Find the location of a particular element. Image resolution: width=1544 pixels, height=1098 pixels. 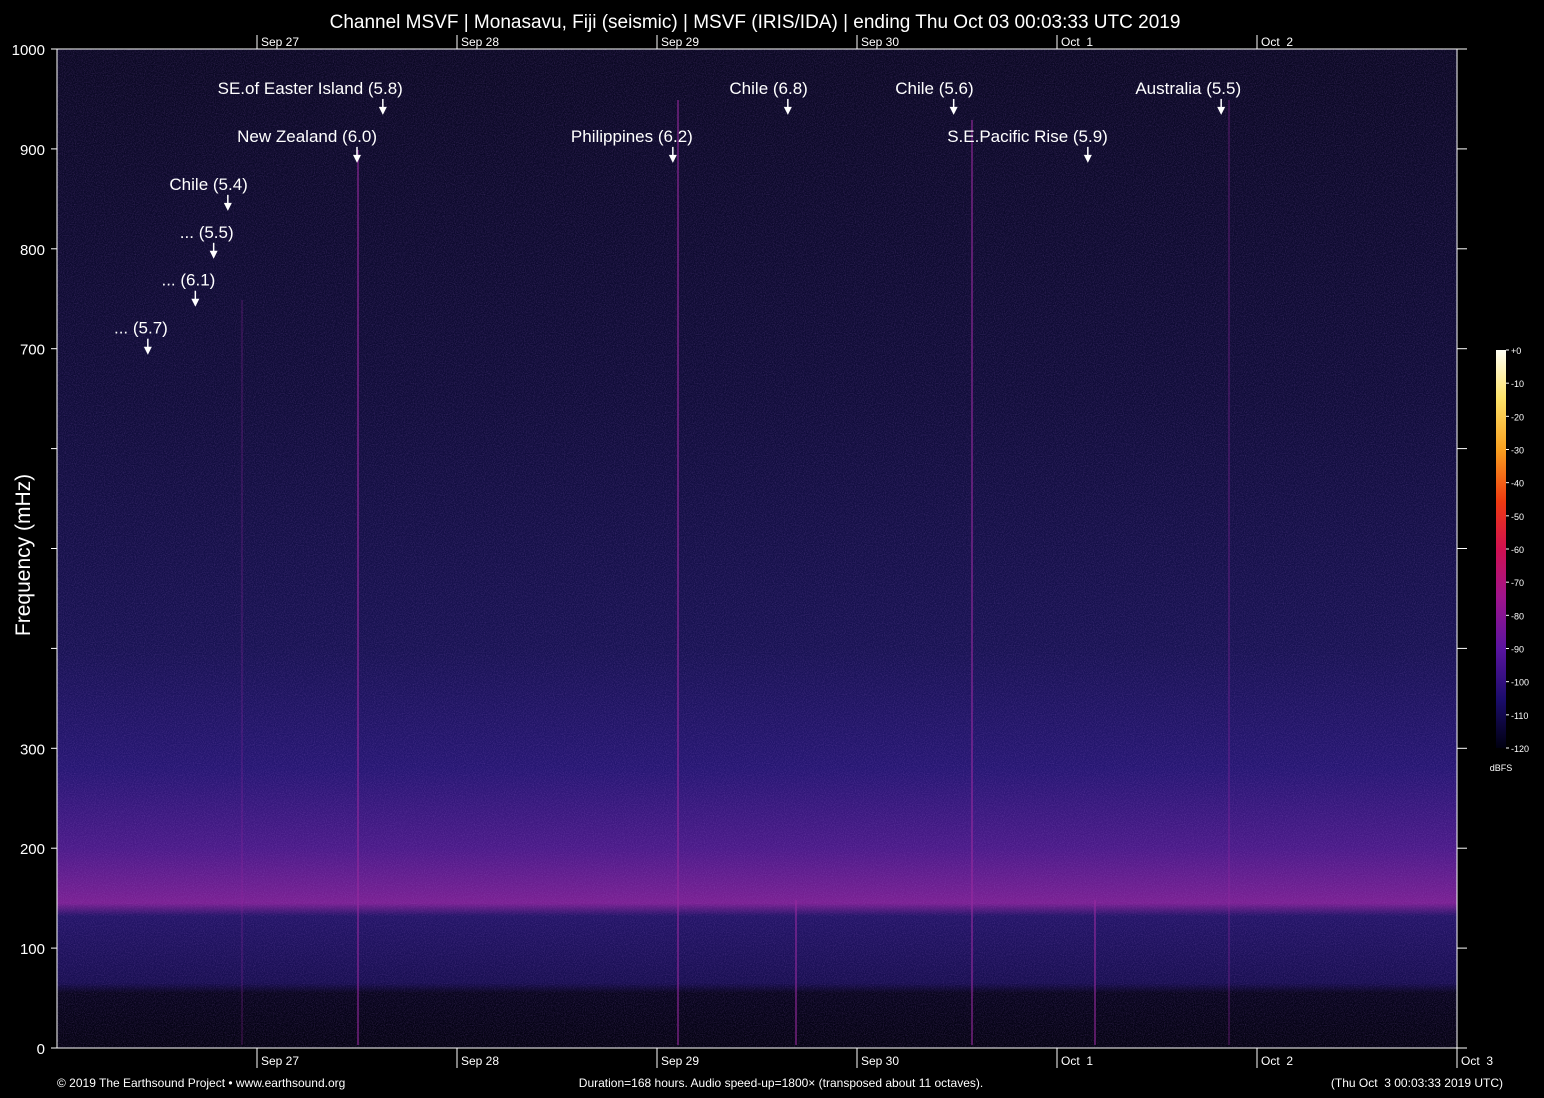

y-axis-label: Frequency (mHz) is located at coordinates (23, 555).